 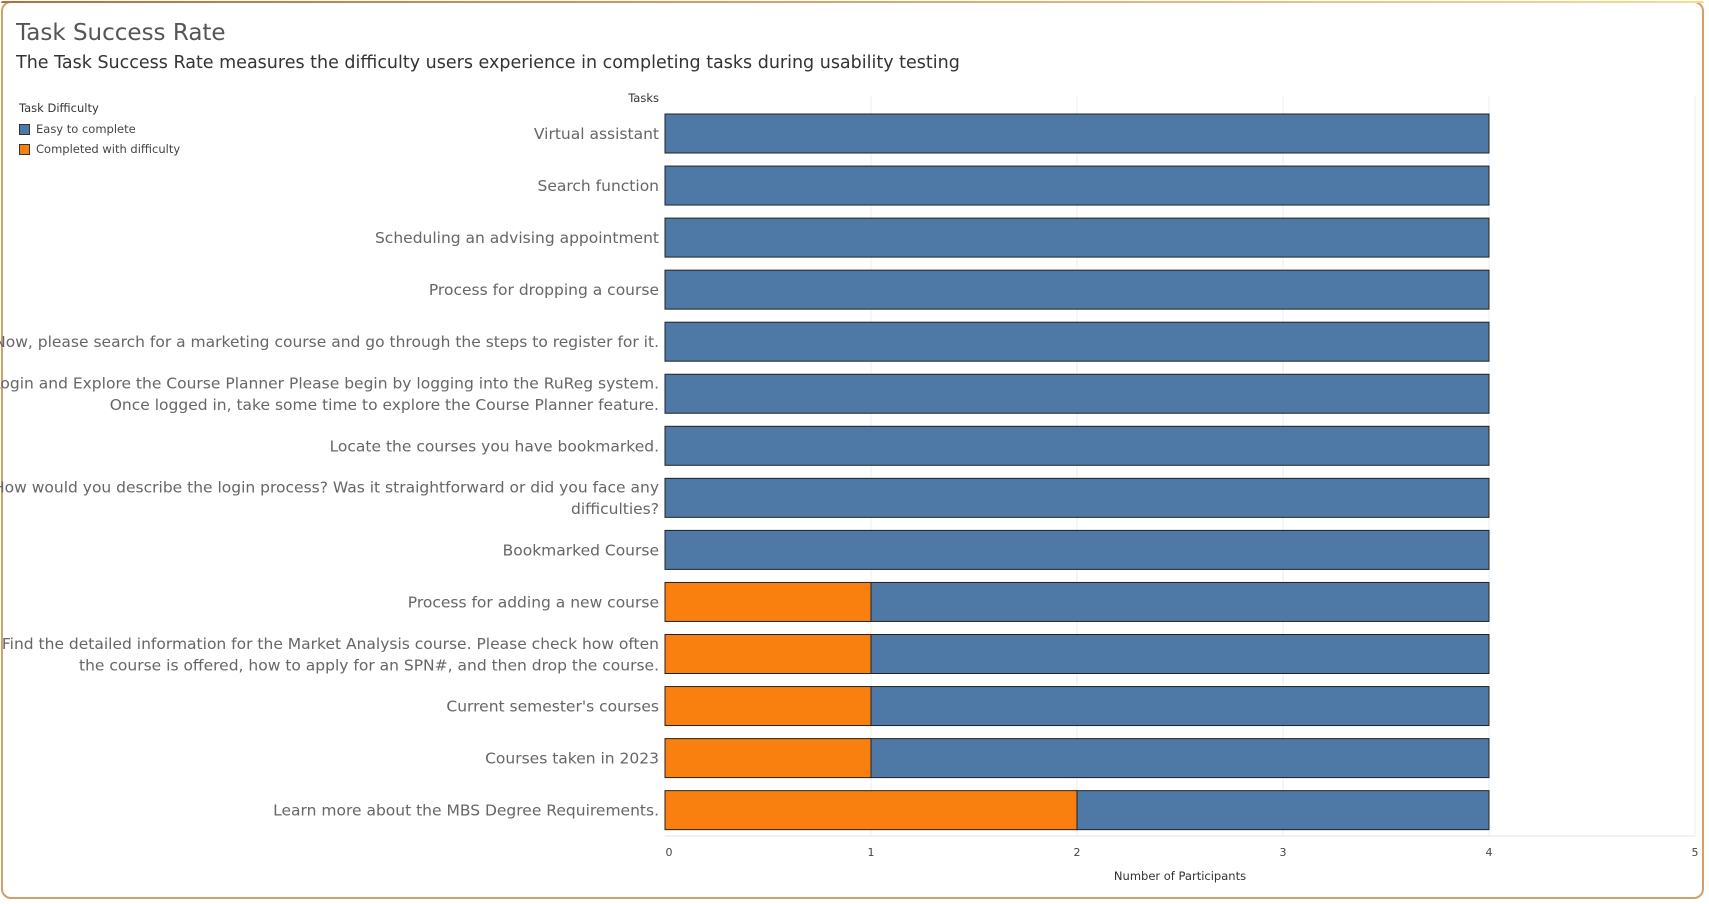 What do you see at coordinates (552, 707) in the screenshot?
I see `task-label-11: Current semester's courses` at bounding box center [552, 707].